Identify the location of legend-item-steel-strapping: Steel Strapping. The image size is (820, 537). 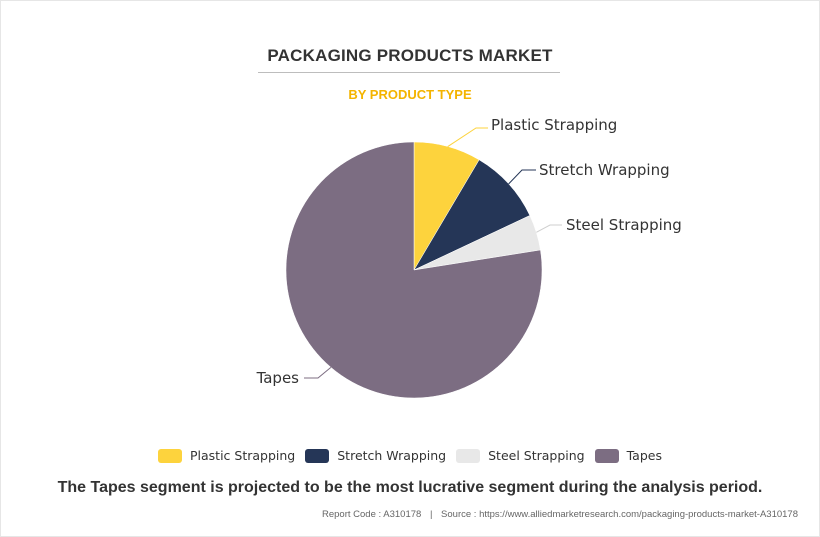
(520, 455).